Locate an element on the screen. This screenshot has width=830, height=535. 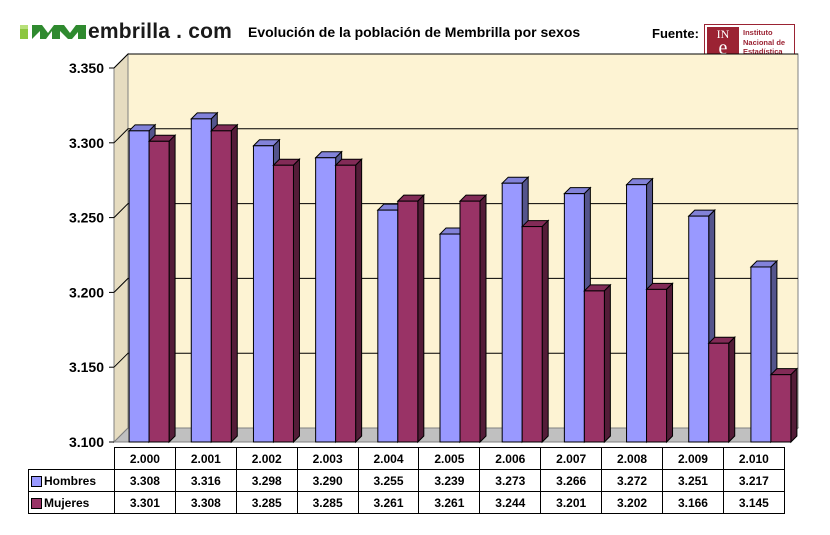
logo-text: embrilla . com is located at coordinates (160, 31).